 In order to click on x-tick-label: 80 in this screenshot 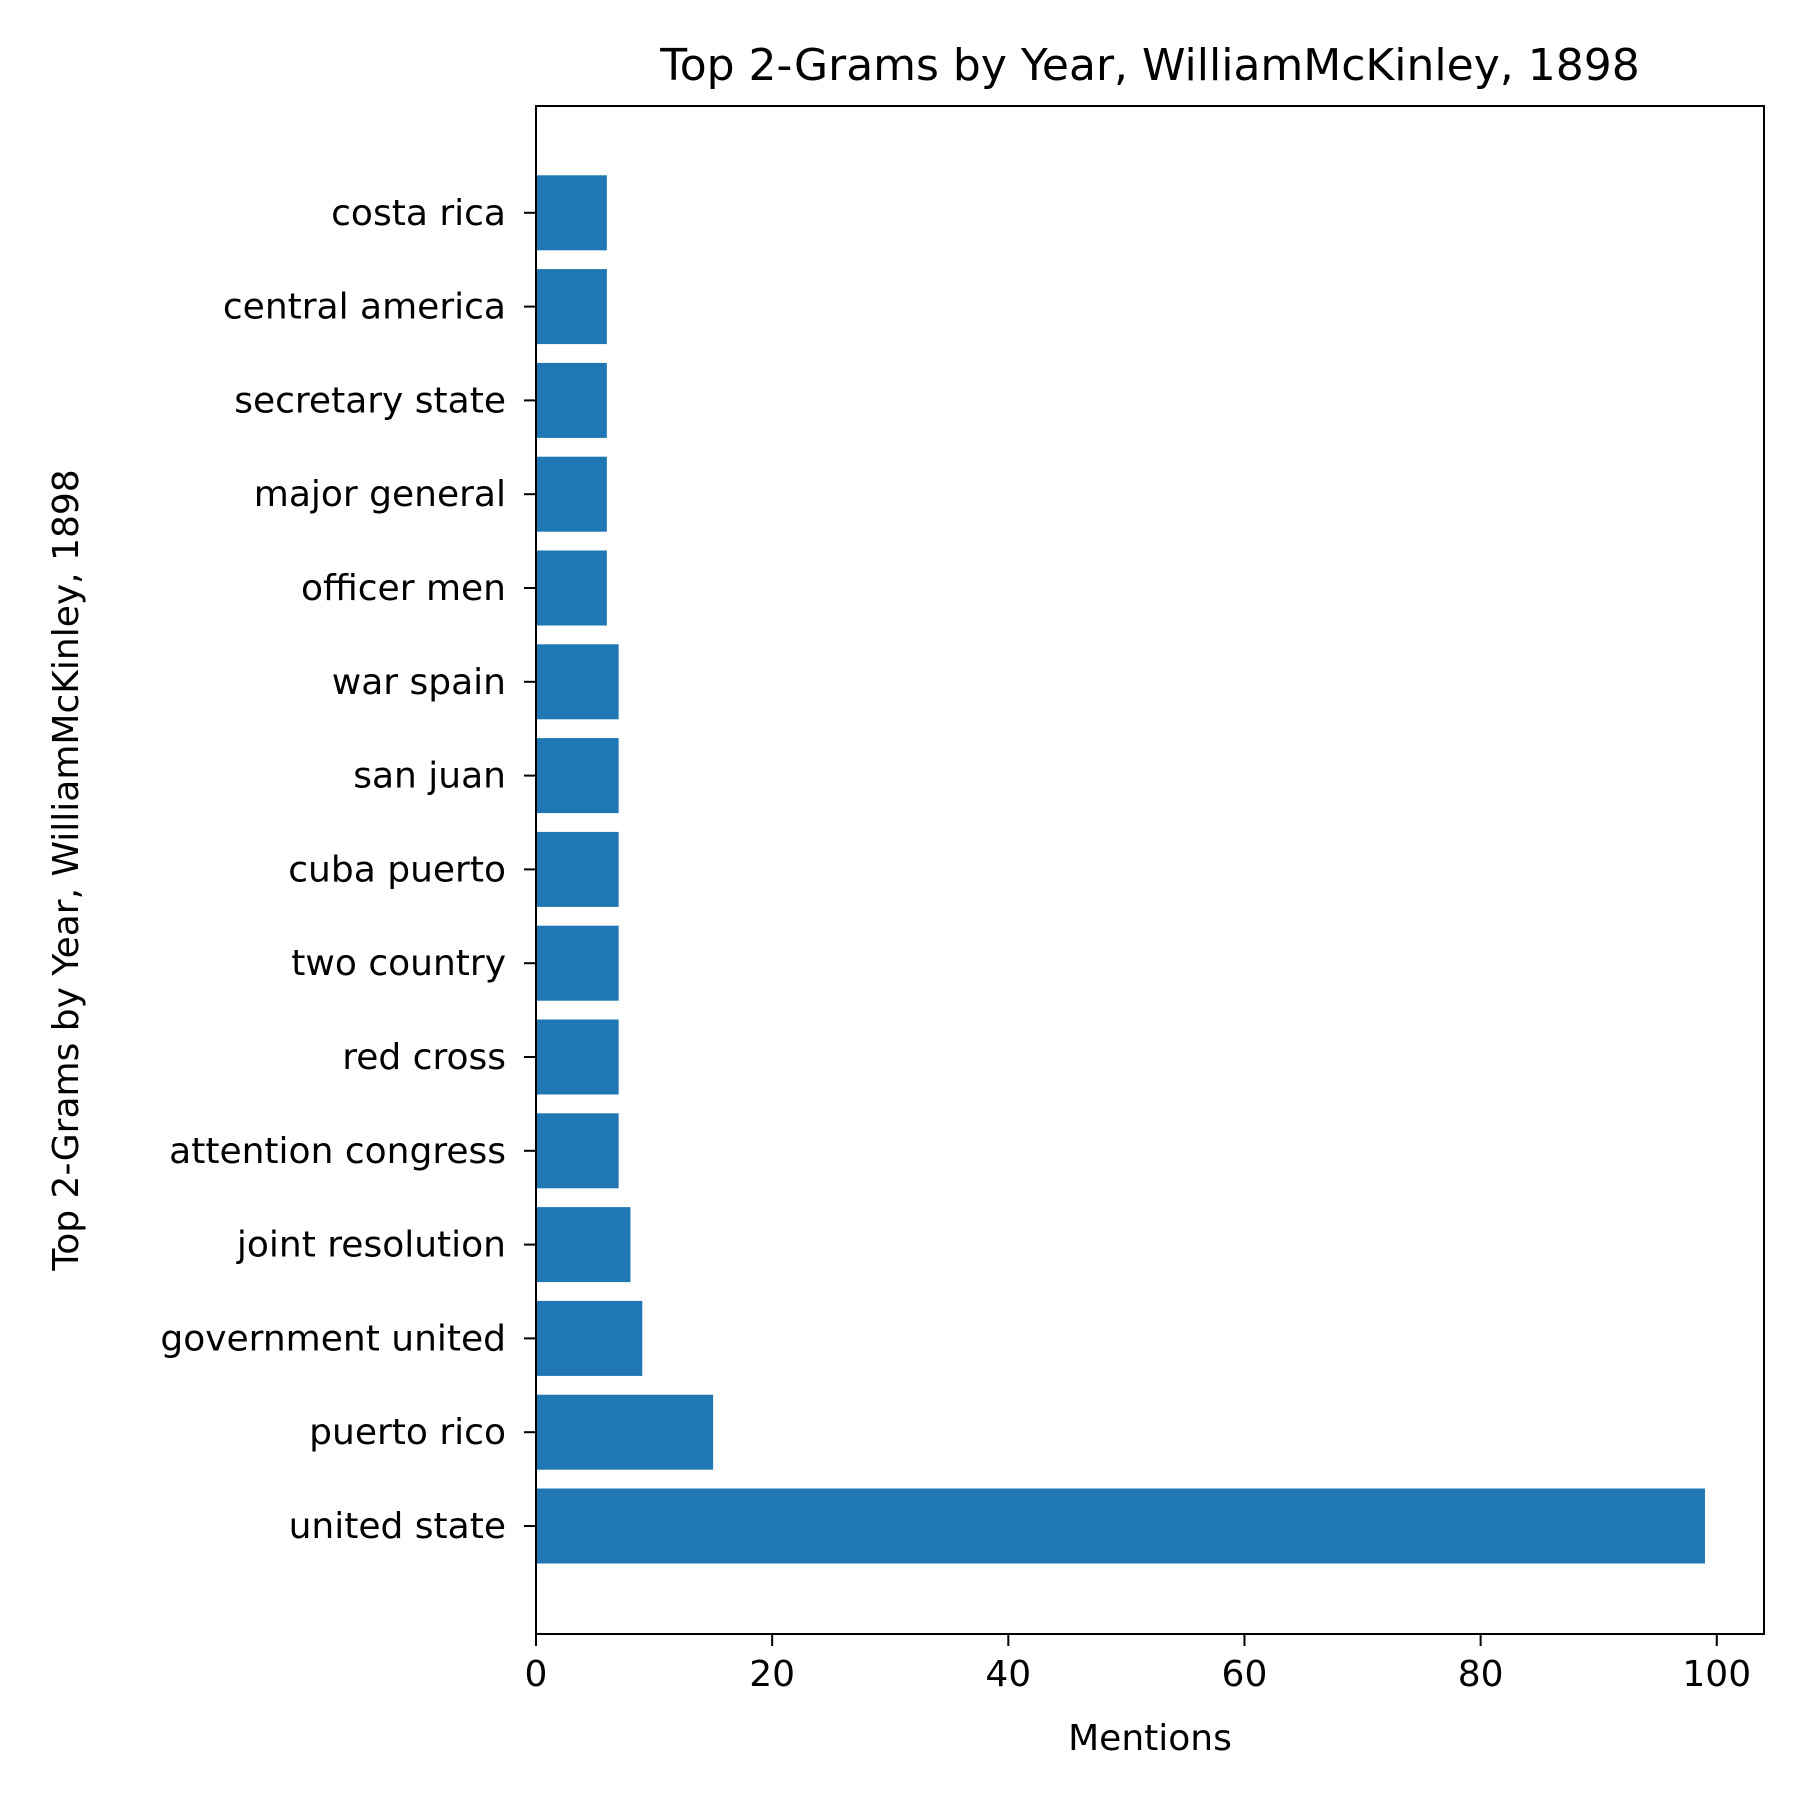, I will do `click(1481, 1674)`.